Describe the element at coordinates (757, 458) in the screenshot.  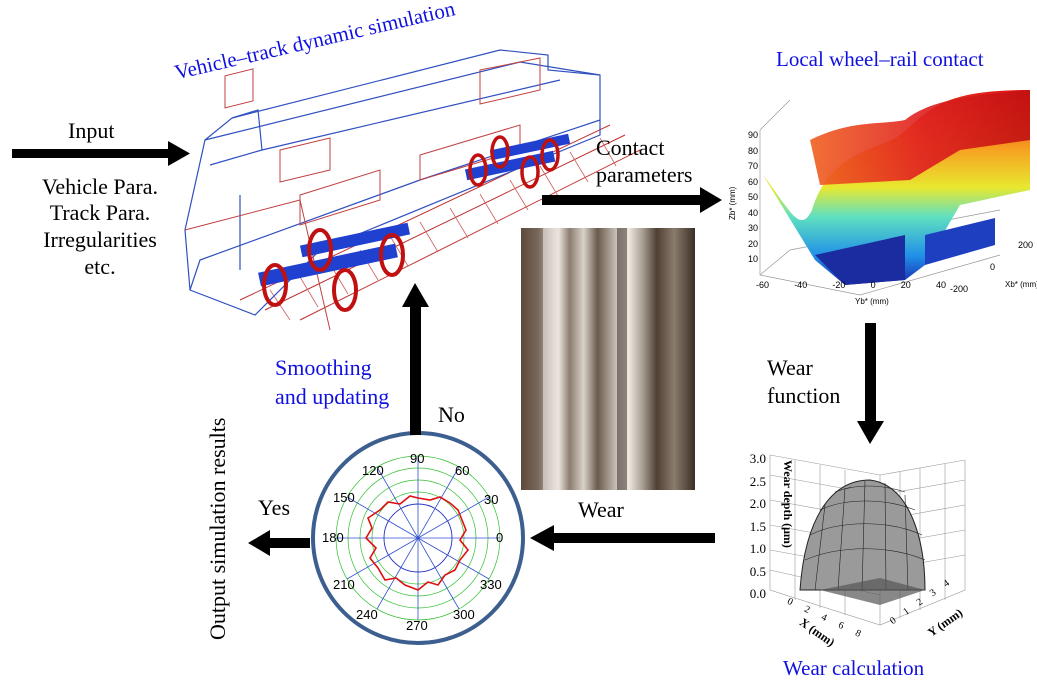
I see `z-tick: 3.0` at that location.